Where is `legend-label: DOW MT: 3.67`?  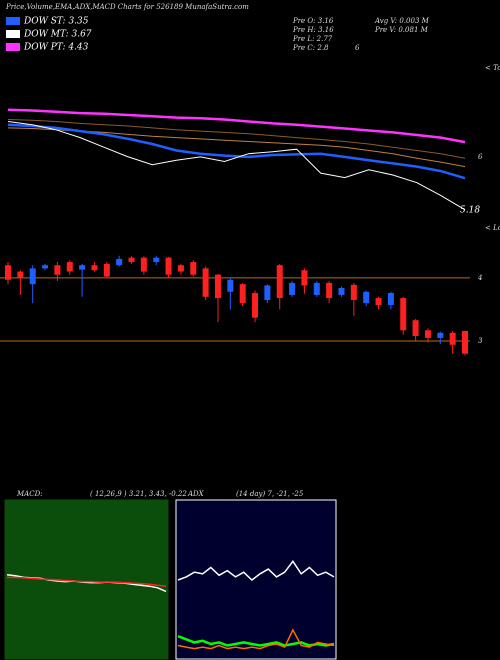 legend-label: DOW MT: 3.67 is located at coordinates (57, 35).